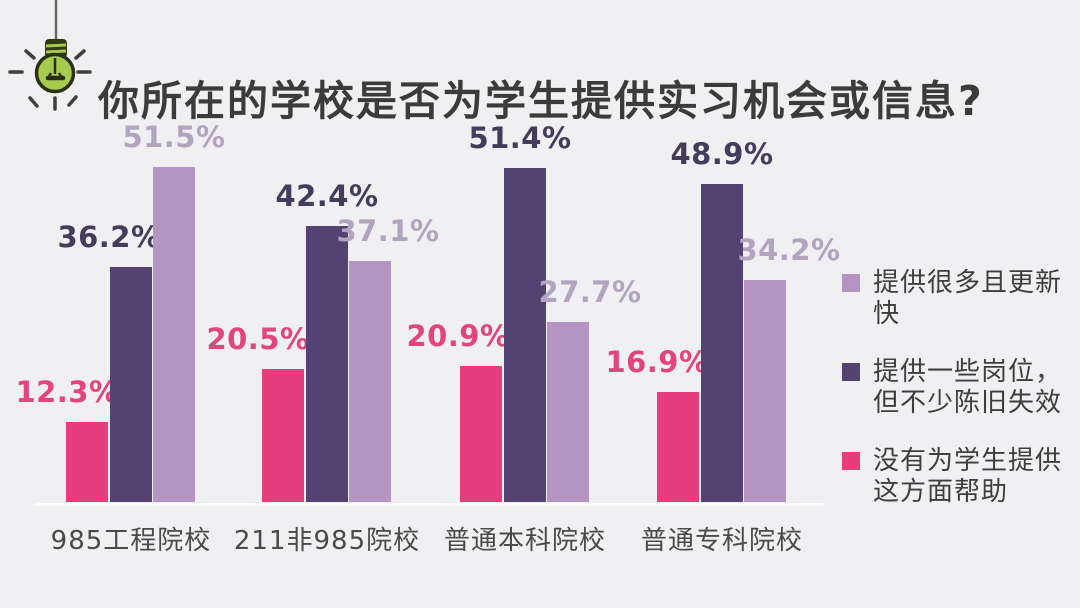 The image size is (1080, 608). I want to click on bar-series1-group0, so click(131, 384).